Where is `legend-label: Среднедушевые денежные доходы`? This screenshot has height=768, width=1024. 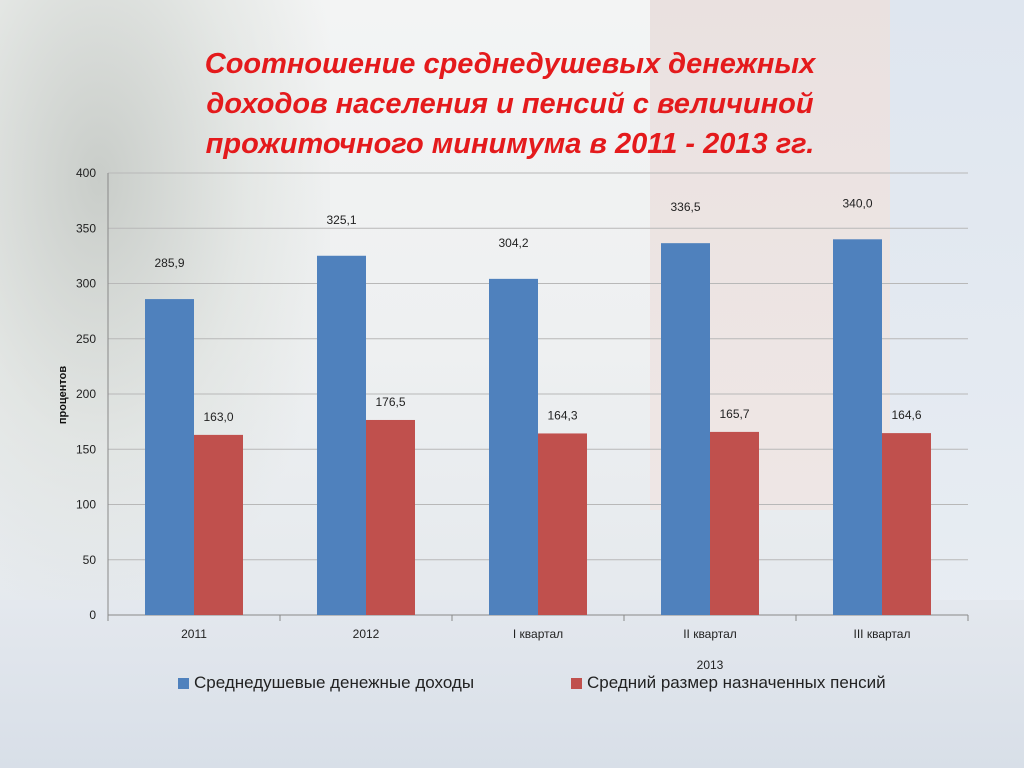 legend-label: Среднедушевые денежные доходы is located at coordinates (334, 682).